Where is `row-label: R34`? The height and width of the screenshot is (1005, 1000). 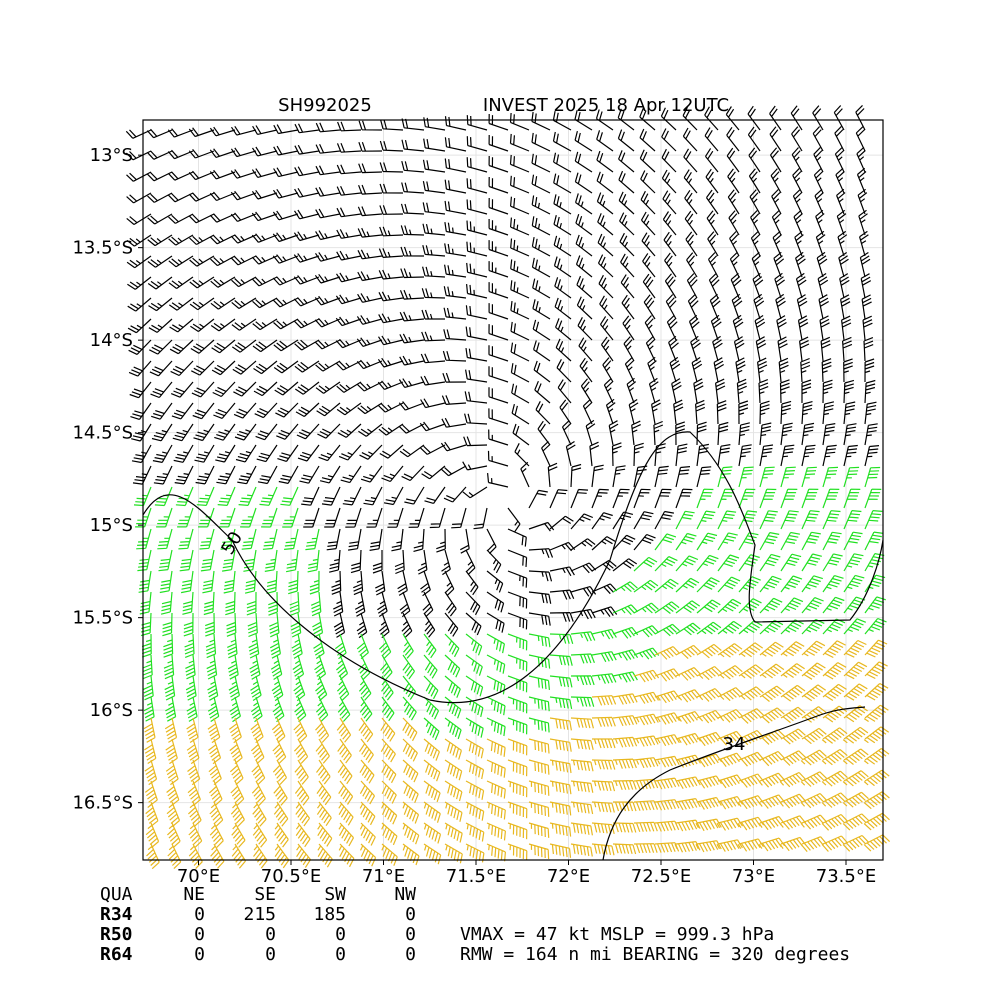 row-label: R34 is located at coordinates (116, 914).